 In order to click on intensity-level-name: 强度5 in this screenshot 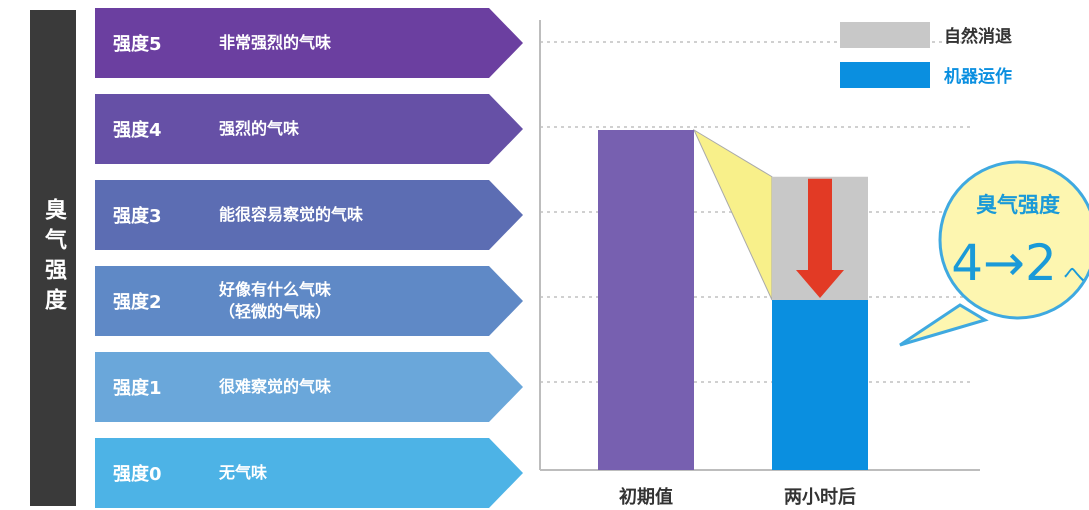, I will do `click(137, 44)`.